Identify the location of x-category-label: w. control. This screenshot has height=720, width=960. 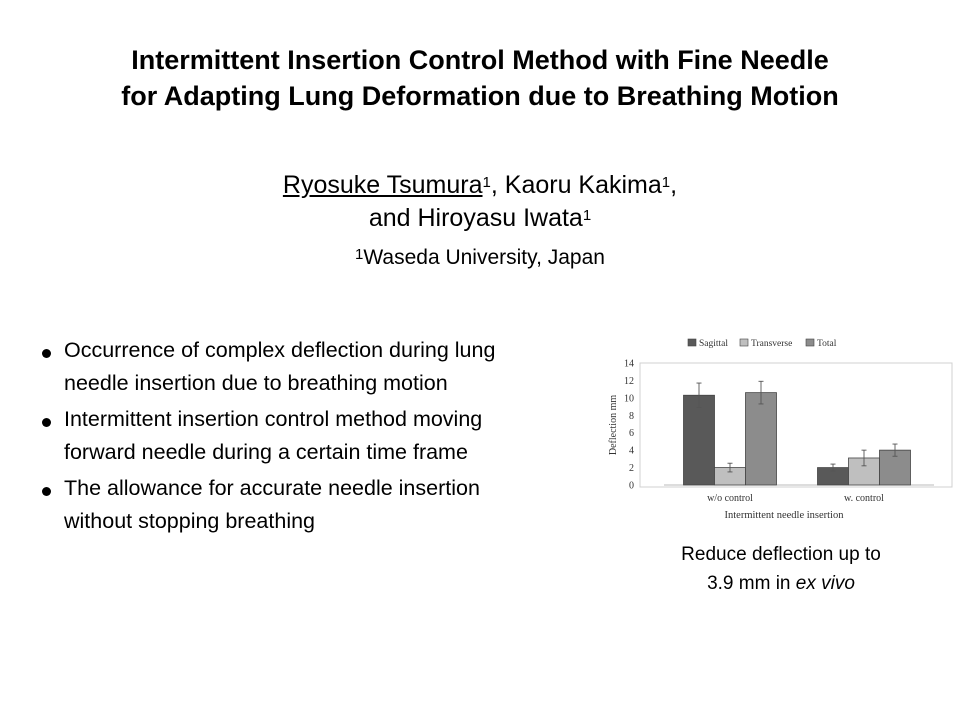
(864, 498).